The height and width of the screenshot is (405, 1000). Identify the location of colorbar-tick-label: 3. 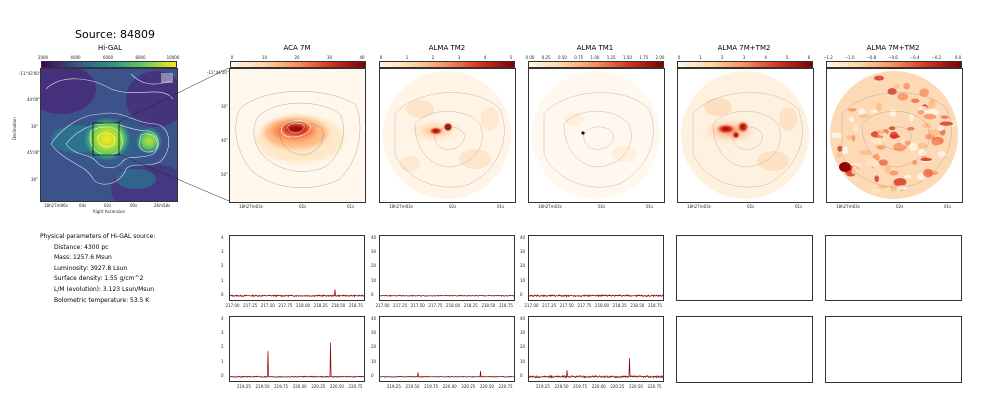
(744, 57).